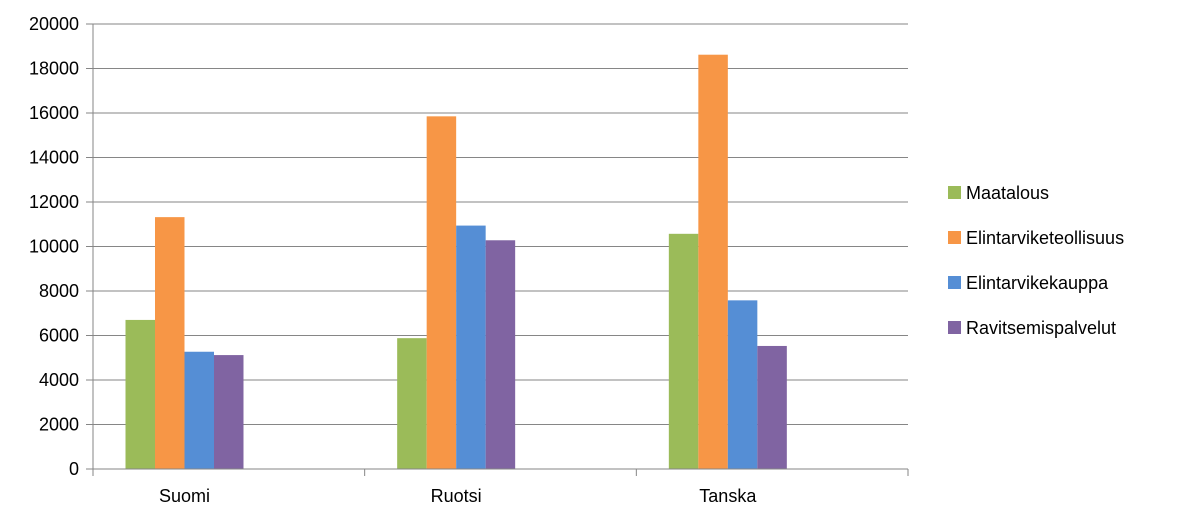  What do you see at coordinates (728, 496) in the screenshot?
I see `x-category-label: Tanska` at bounding box center [728, 496].